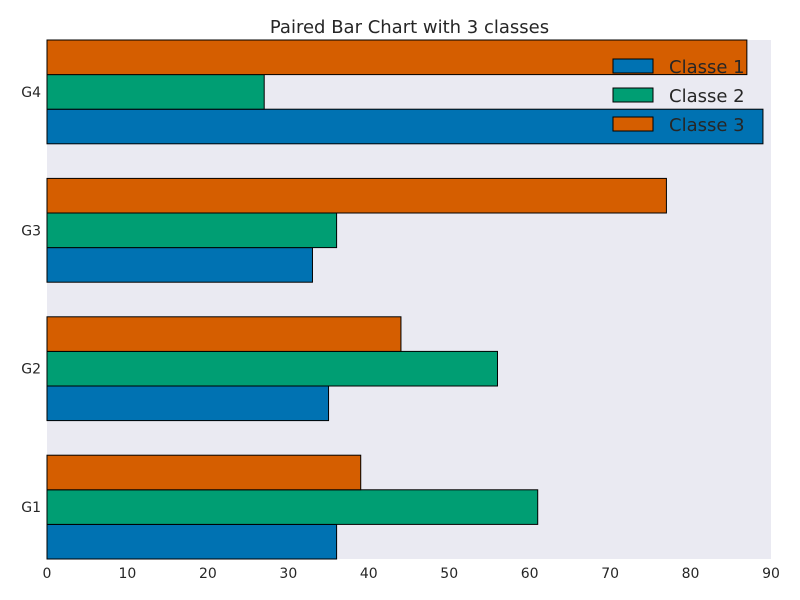 Image resolution: width=800 pixels, height=600 pixels. What do you see at coordinates (771, 574) in the screenshot?
I see `x-tick-label: 90` at bounding box center [771, 574].